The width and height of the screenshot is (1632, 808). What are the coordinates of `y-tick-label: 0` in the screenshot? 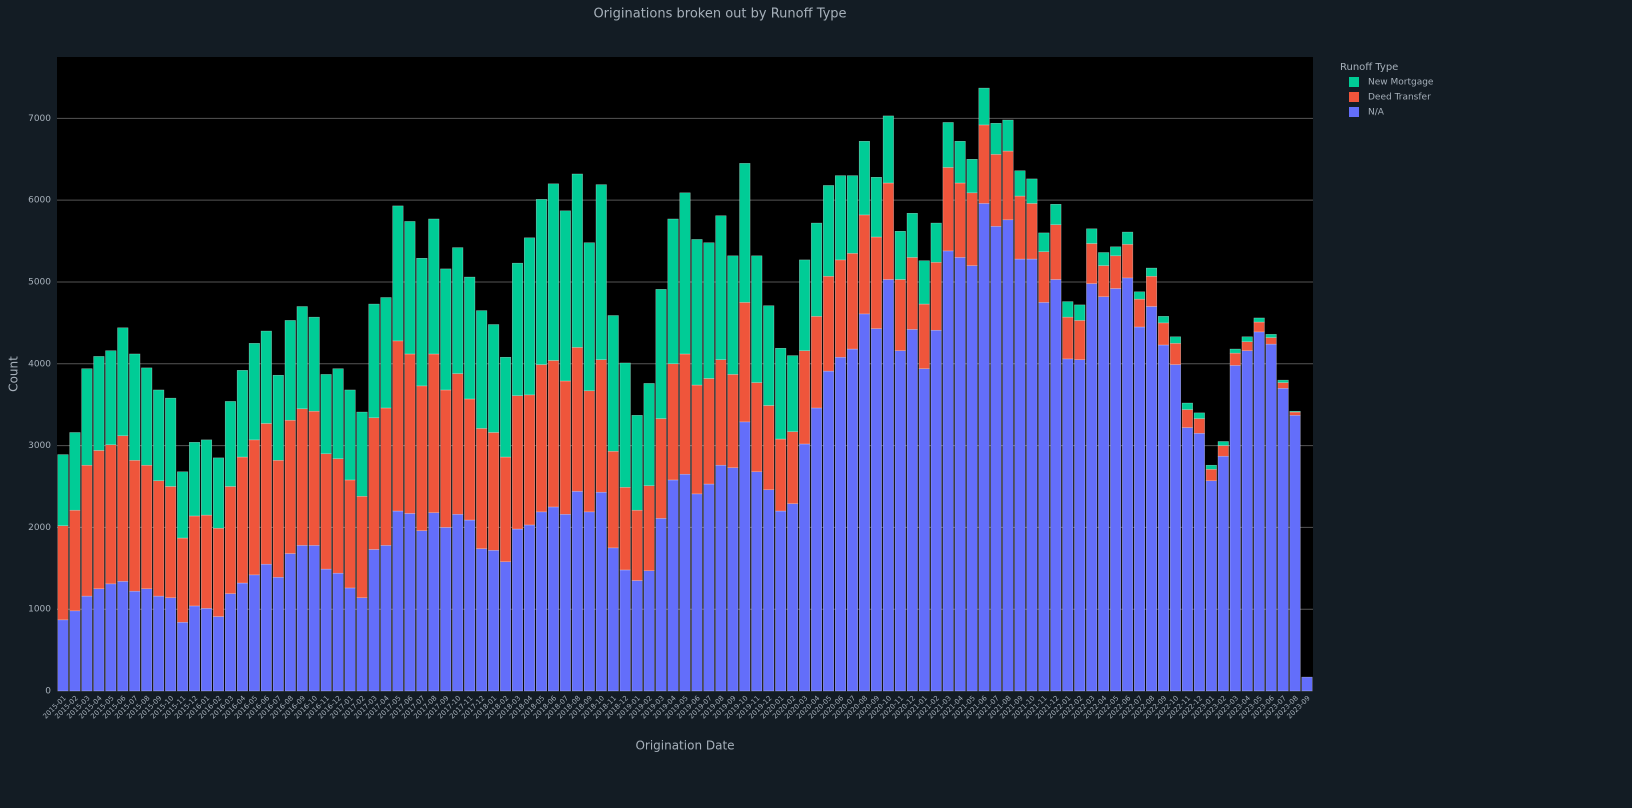 It's located at (48, 692).